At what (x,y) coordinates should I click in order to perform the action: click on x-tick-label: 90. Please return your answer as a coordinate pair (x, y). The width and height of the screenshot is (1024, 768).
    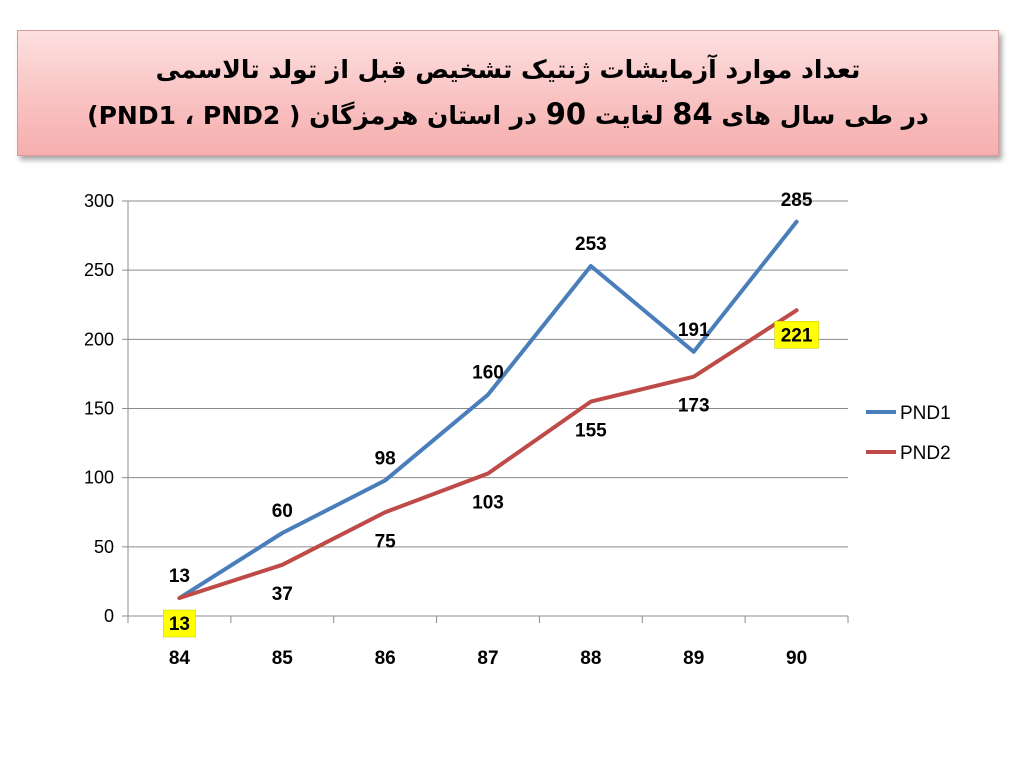
    Looking at the image, I should click on (796, 658).